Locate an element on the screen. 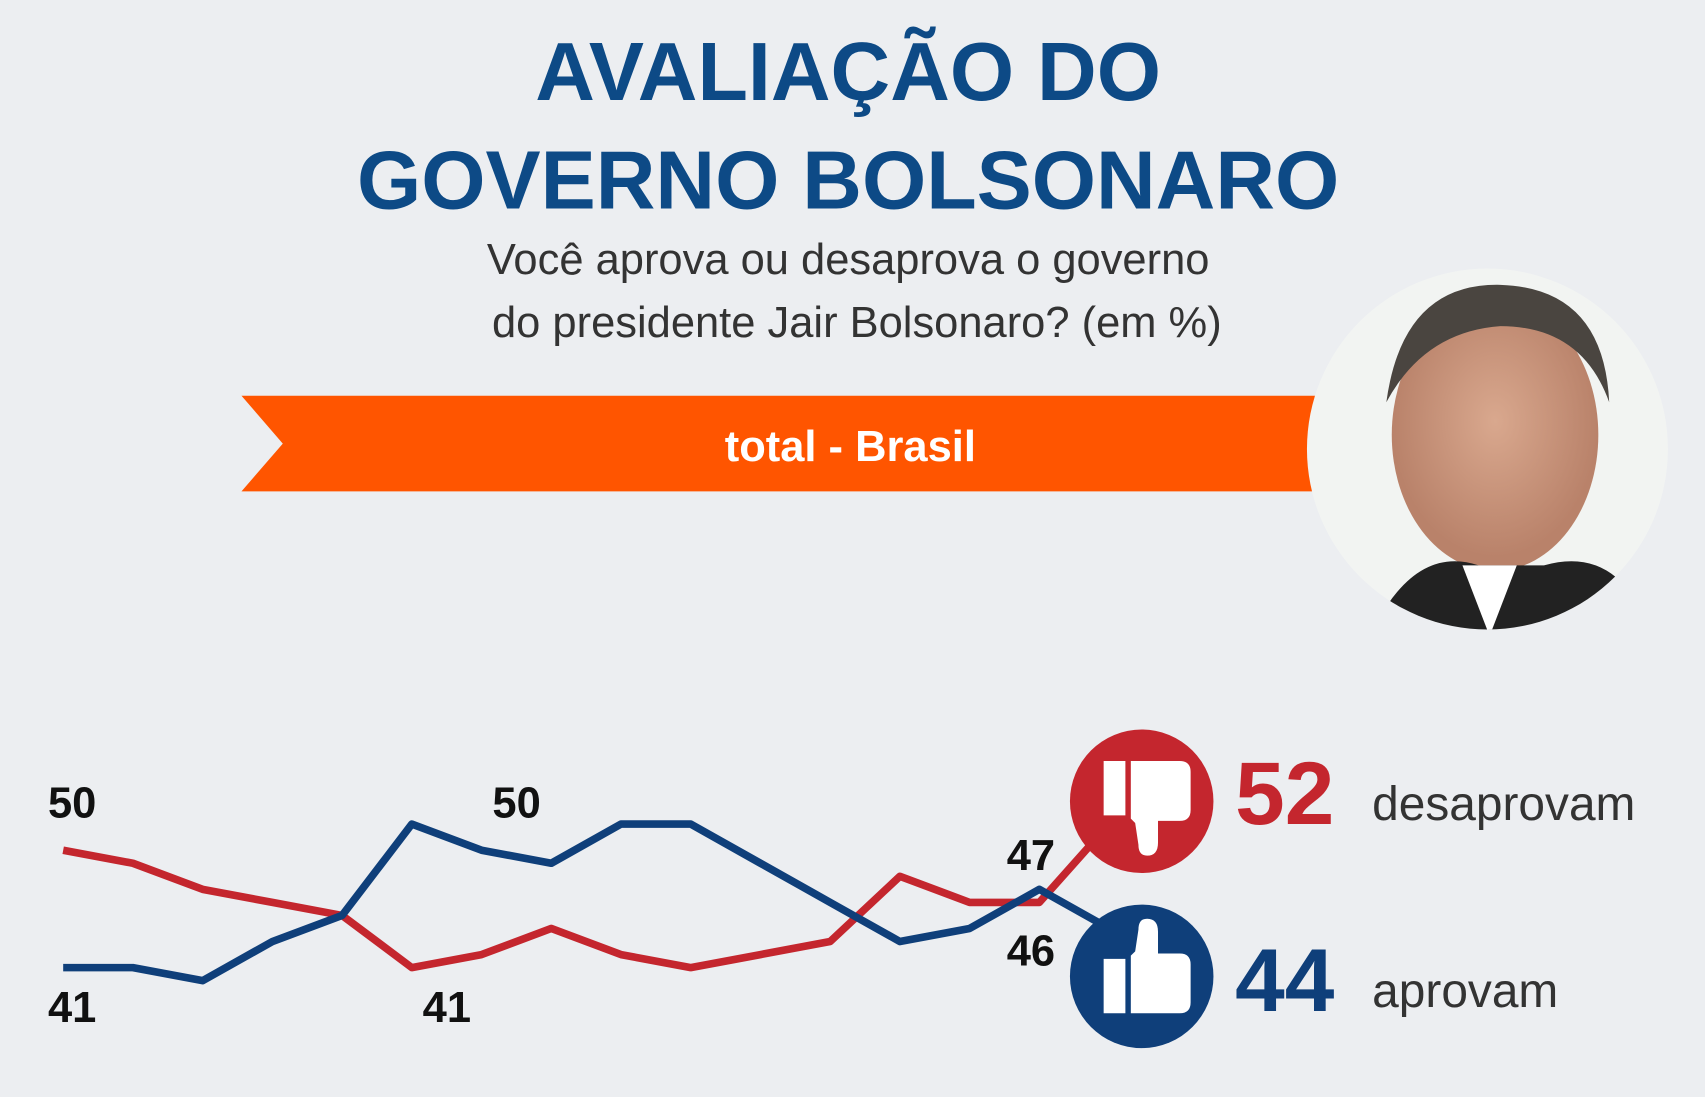 This screenshot has height=1097, width=1705. line-aprovam is located at coordinates (587, 902).